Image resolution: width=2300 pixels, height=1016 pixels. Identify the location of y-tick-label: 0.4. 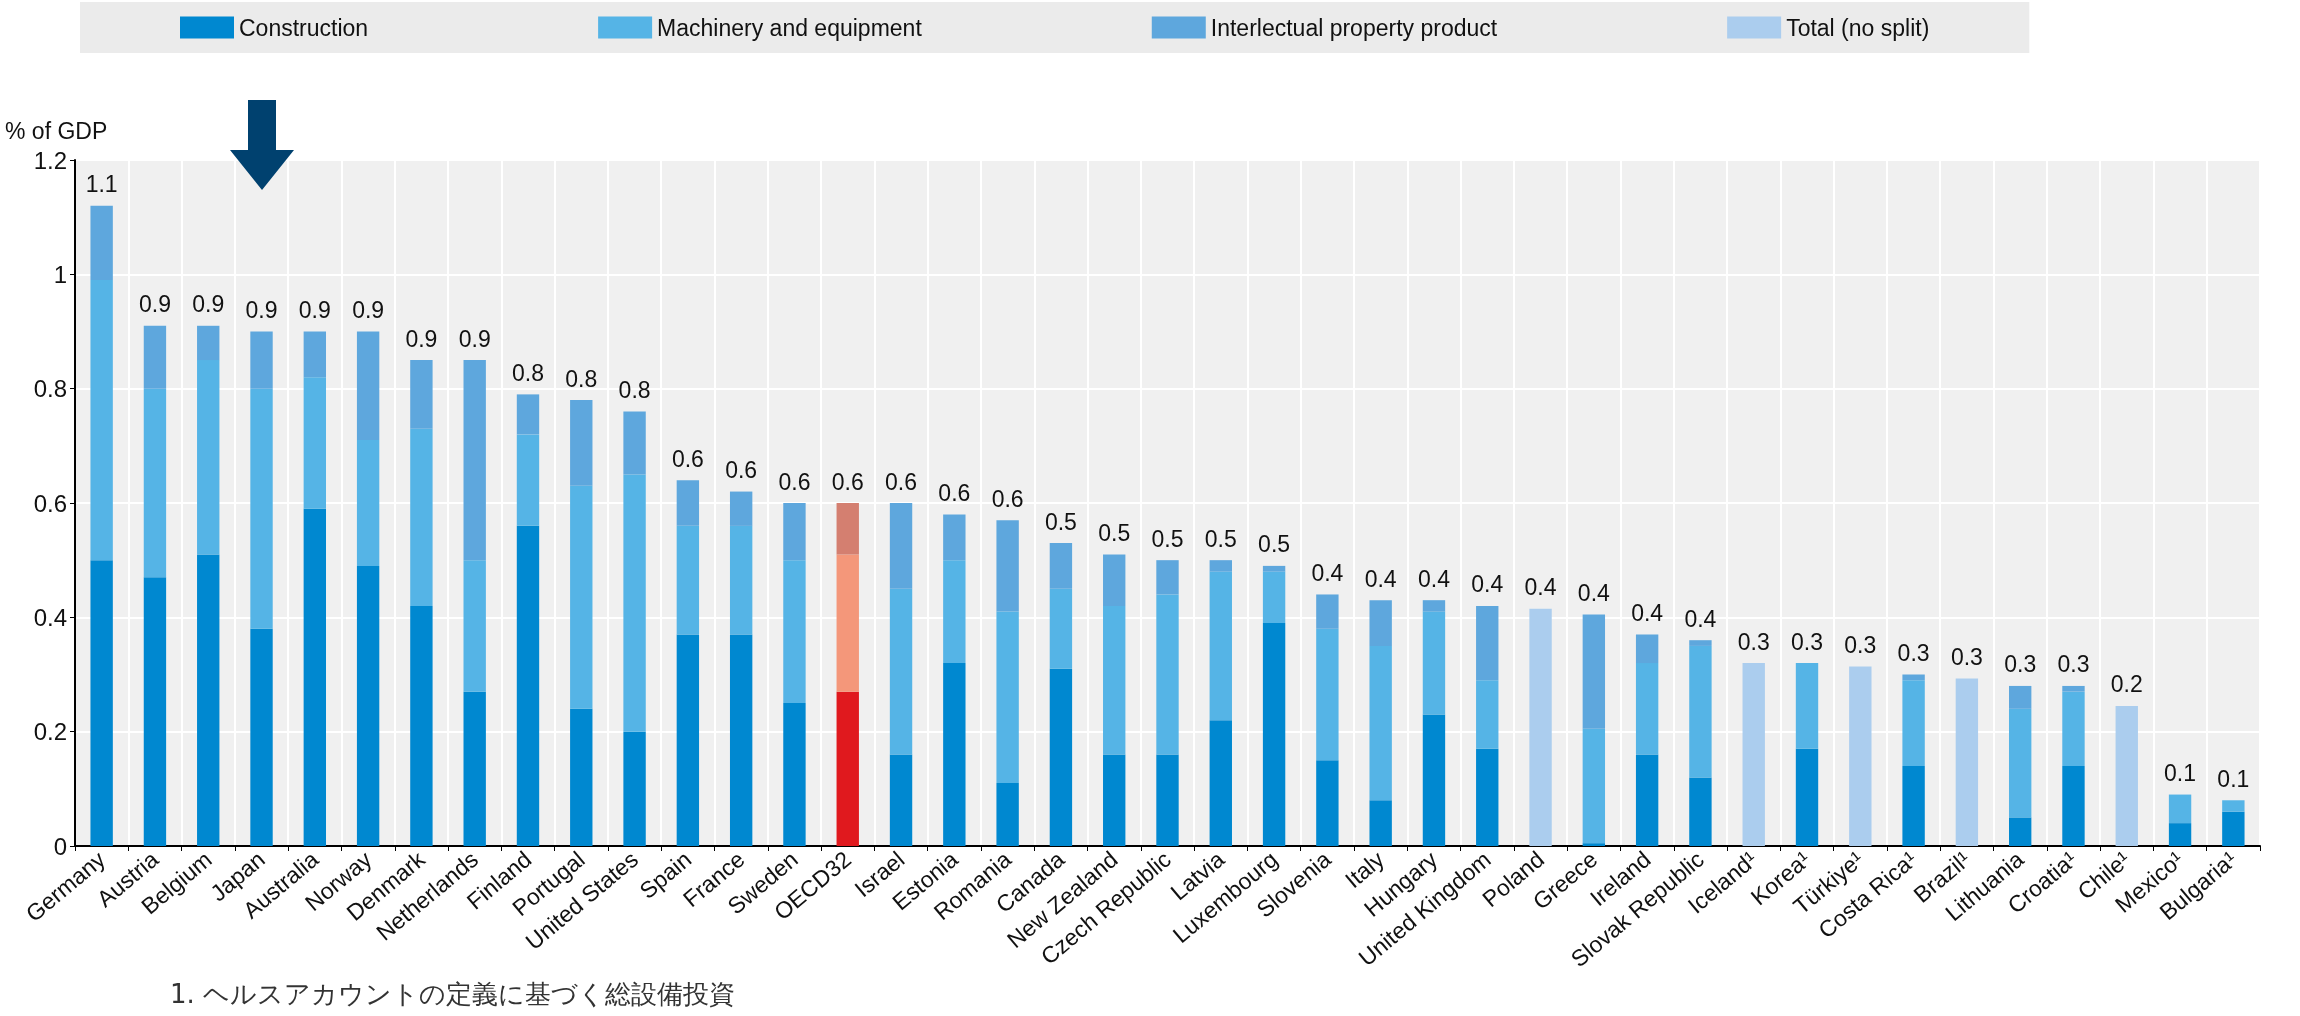
(50, 617).